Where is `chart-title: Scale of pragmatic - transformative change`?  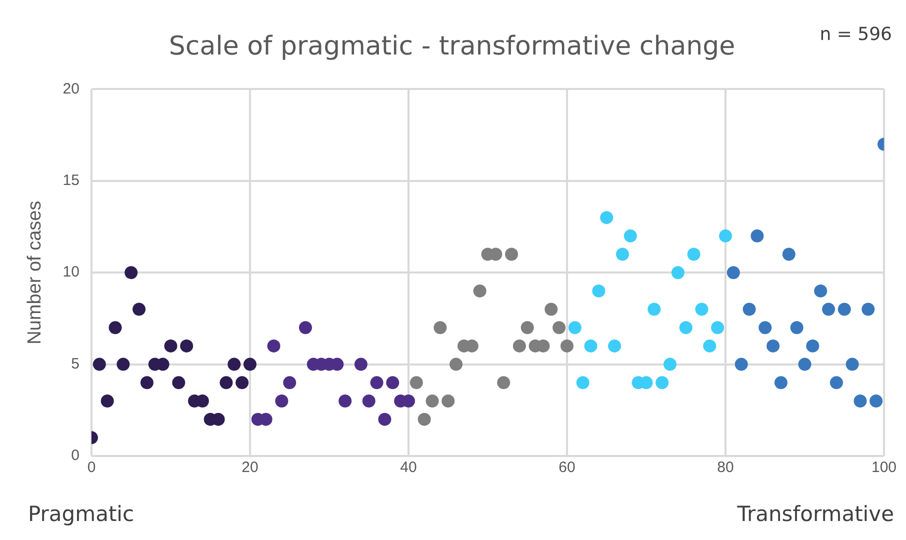
chart-title: Scale of pragmatic - transformative change is located at coordinates (452, 46).